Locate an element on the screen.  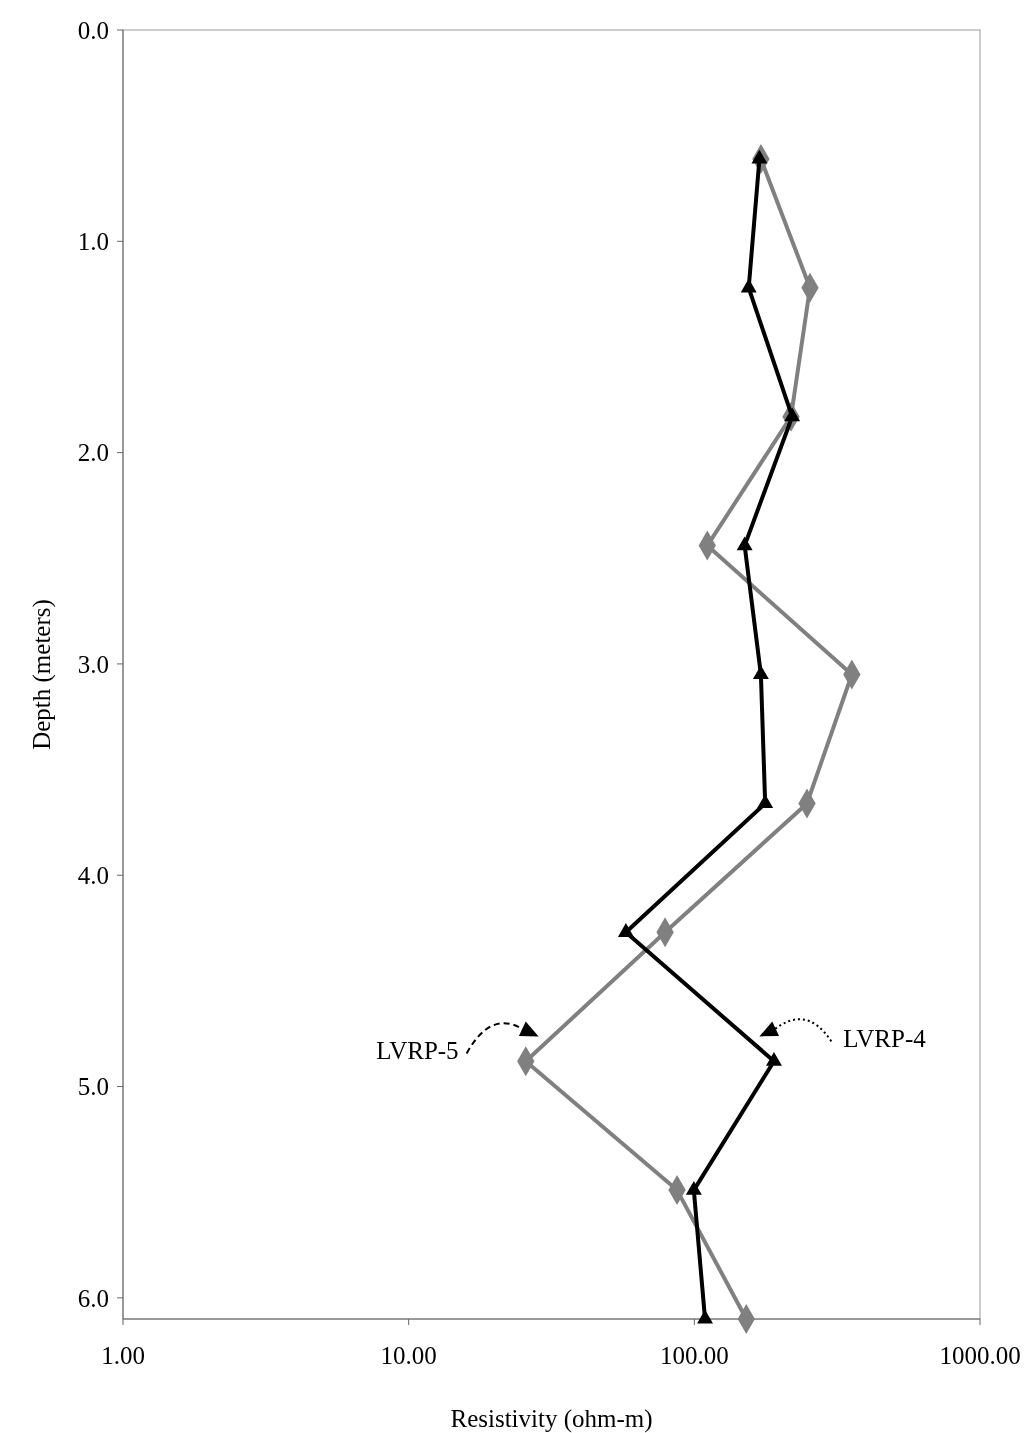
legend-label: LVRP-4 is located at coordinates (885, 1039).